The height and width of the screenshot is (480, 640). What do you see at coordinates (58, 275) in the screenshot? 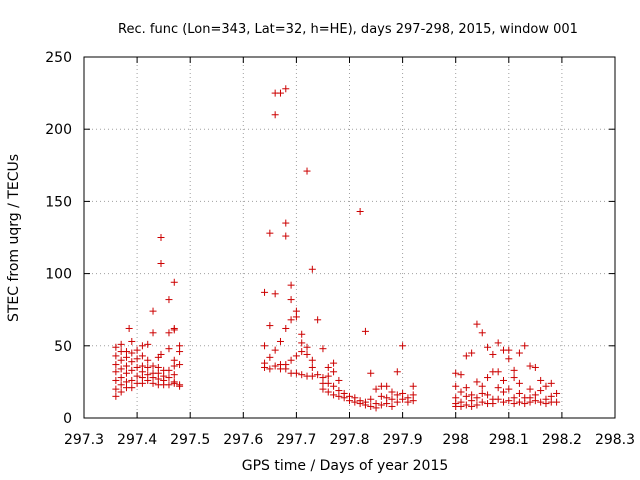
I see `y-tick-label: 100` at bounding box center [58, 275].